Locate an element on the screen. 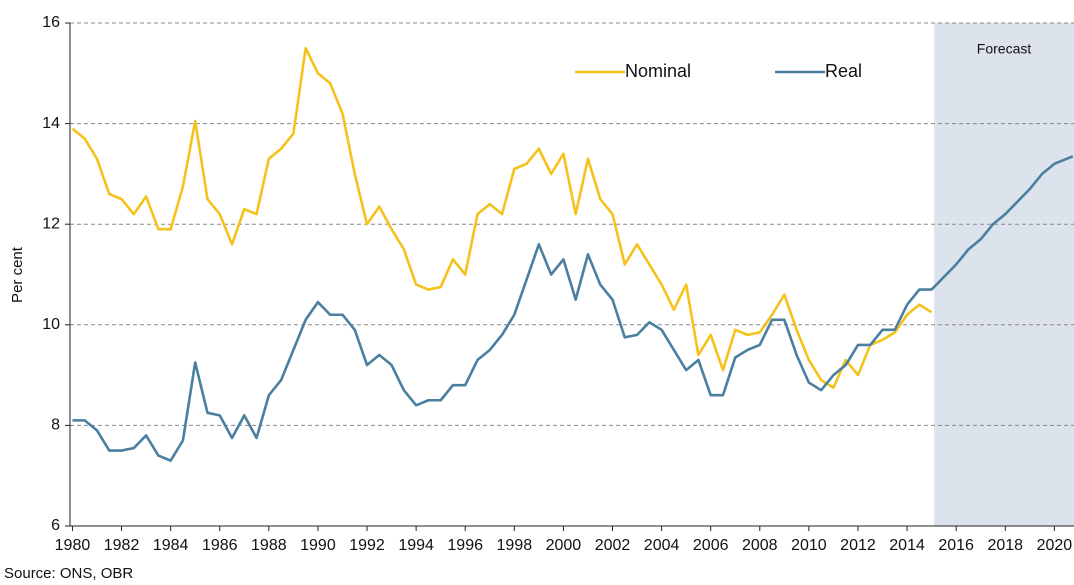 Image resolution: width=1074 pixels, height=585 pixels. x-tick-label: 1996 is located at coordinates (465, 545).